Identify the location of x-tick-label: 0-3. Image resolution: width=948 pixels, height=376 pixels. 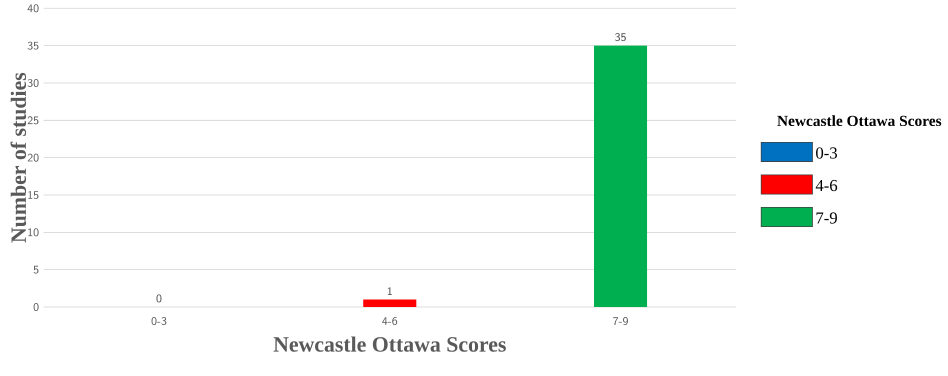
(159, 320).